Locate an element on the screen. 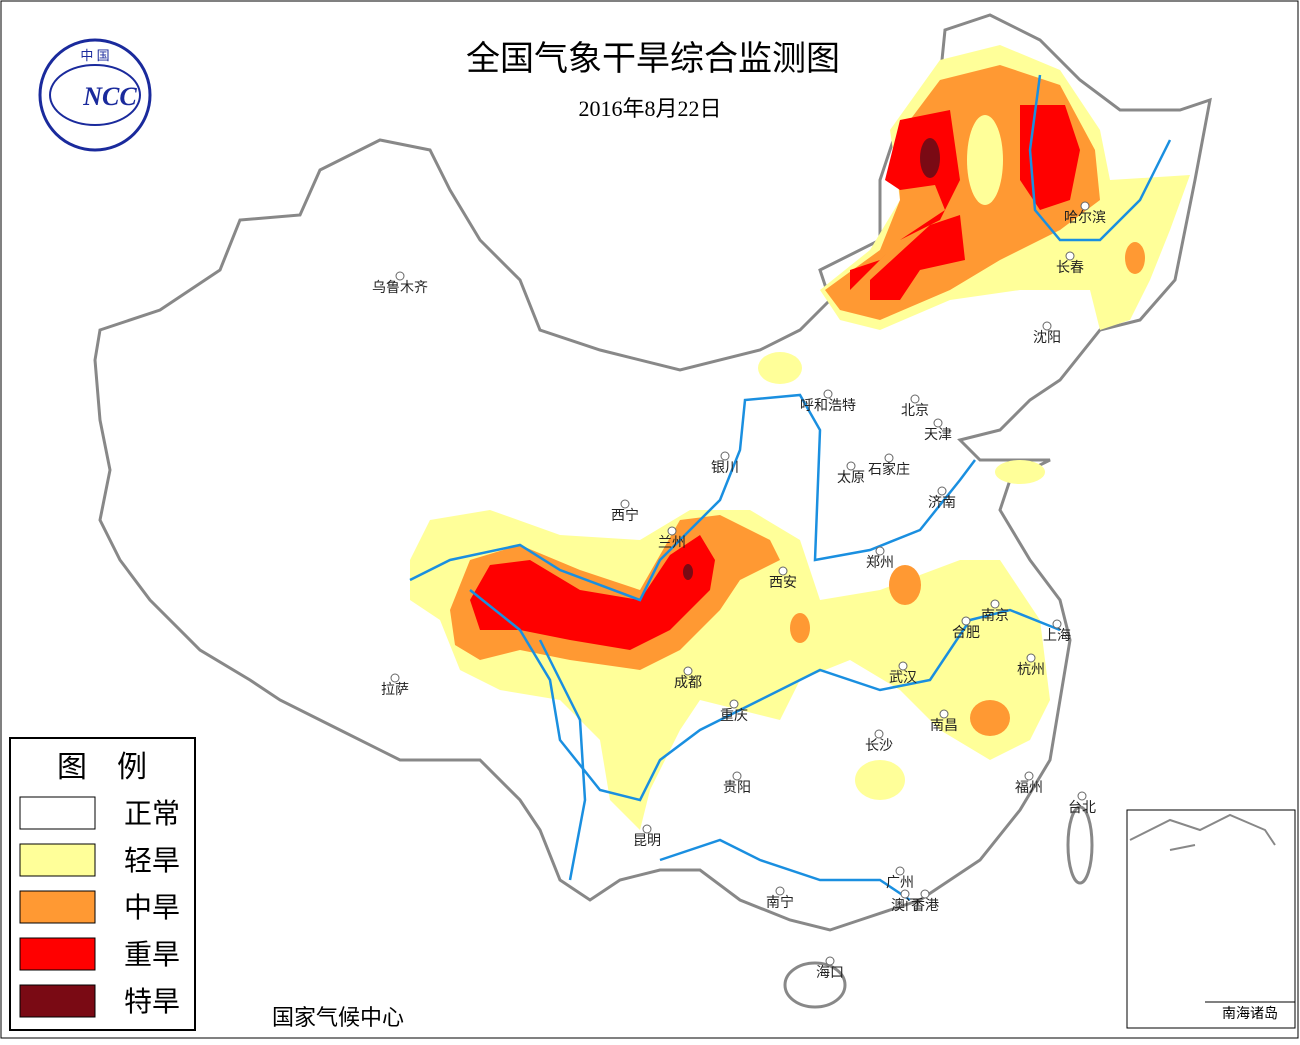 The width and height of the screenshot is (1300, 1045). city-label: 北京 is located at coordinates (915, 411).